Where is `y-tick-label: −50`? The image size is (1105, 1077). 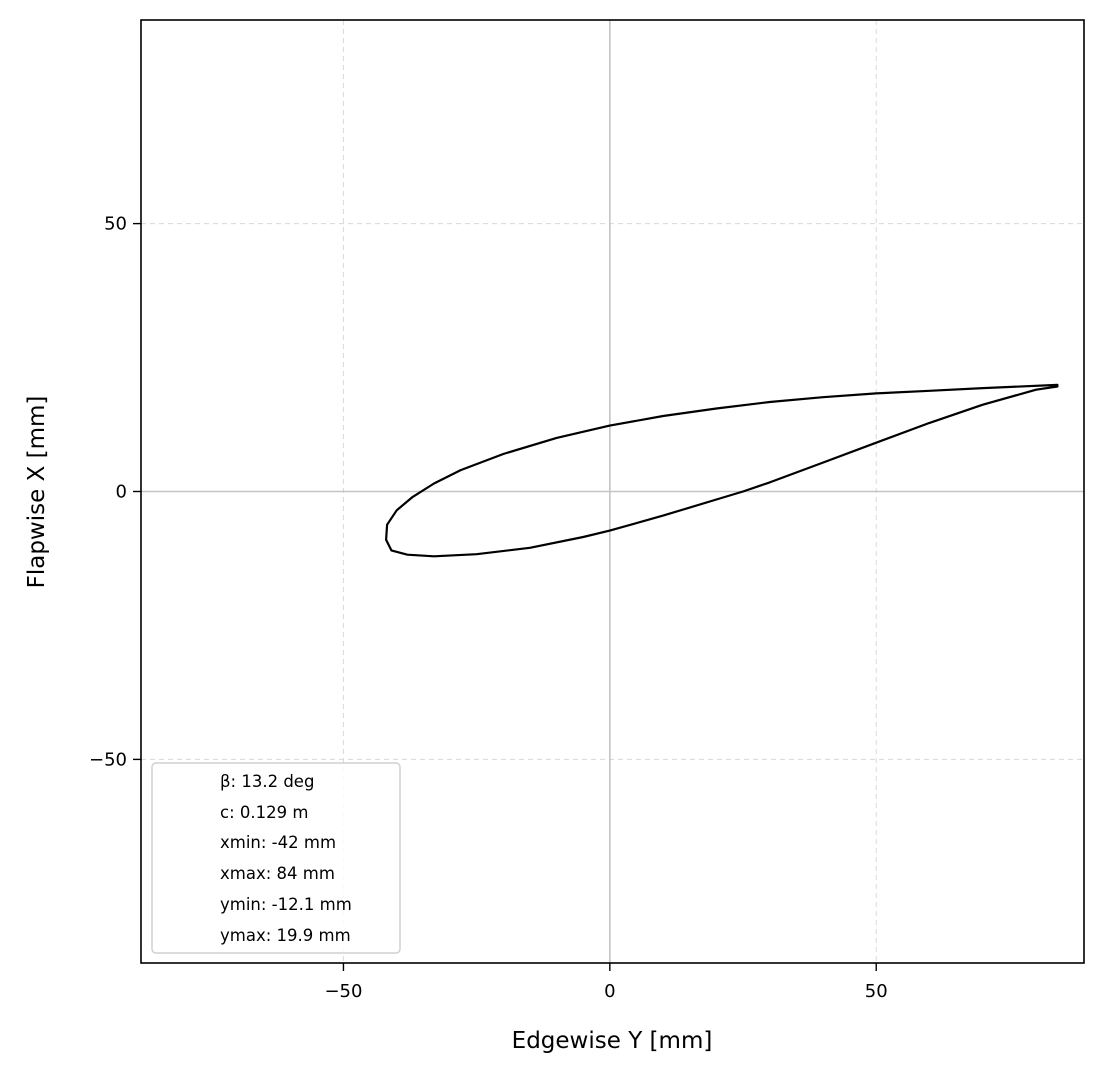 y-tick-label: −50 is located at coordinates (108, 759).